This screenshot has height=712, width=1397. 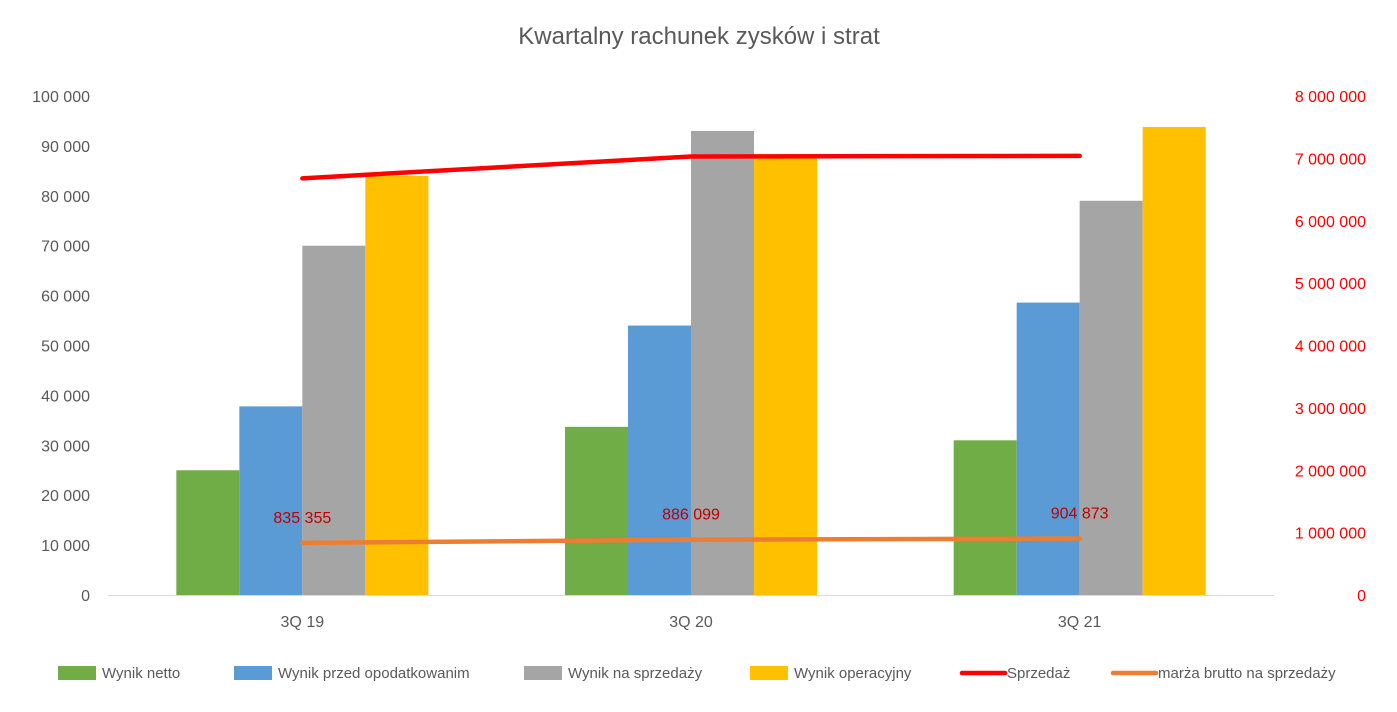 I want to click on legend-item: Wynik netto, so click(x=119, y=673).